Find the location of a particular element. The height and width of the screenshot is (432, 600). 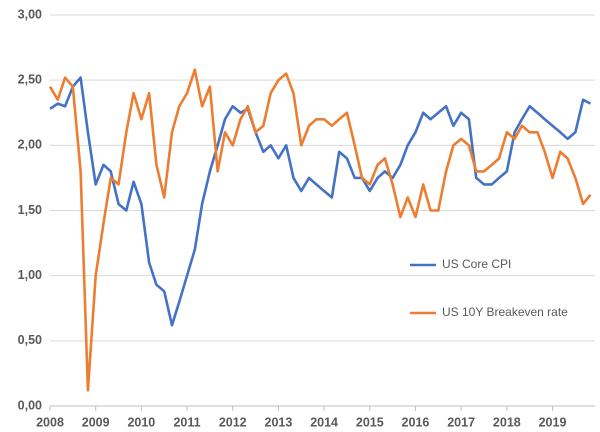

y-tick-label: 2,00 is located at coordinates (30, 145).